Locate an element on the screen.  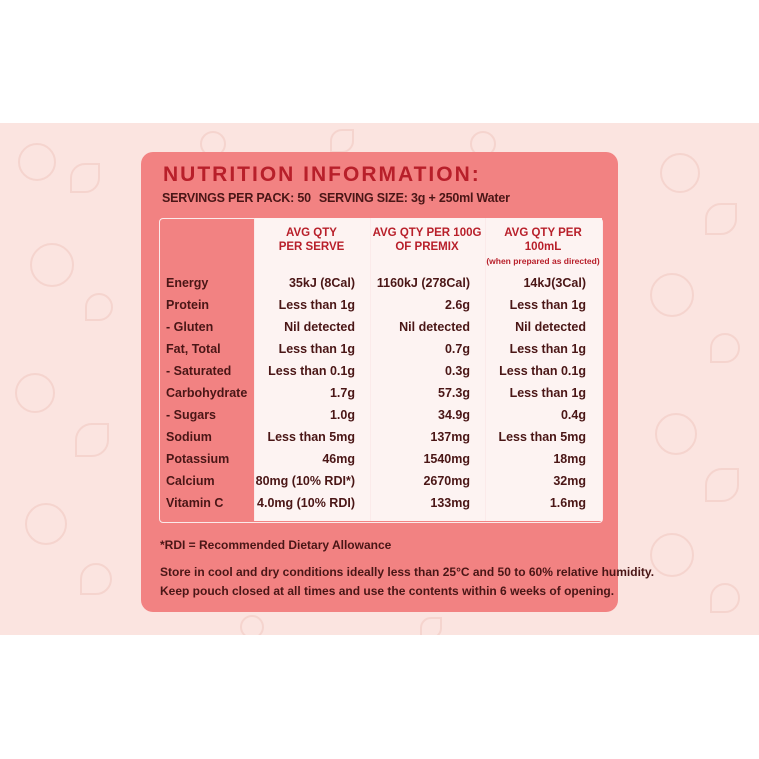
header-per-100ml-line1: AVG QTY PER 100mL is located at coordinates (543, 240).